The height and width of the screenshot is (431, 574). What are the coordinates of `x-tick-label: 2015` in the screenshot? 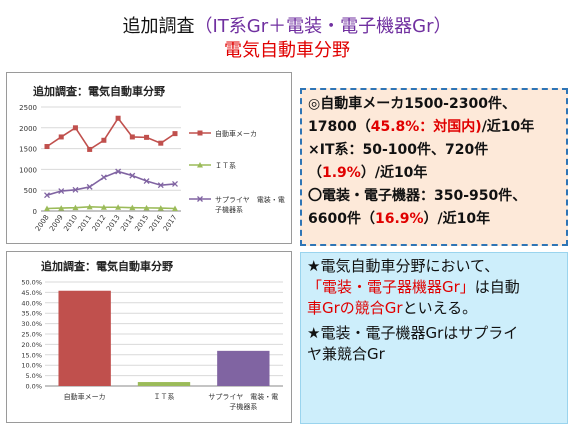 It's located at (141, 223).